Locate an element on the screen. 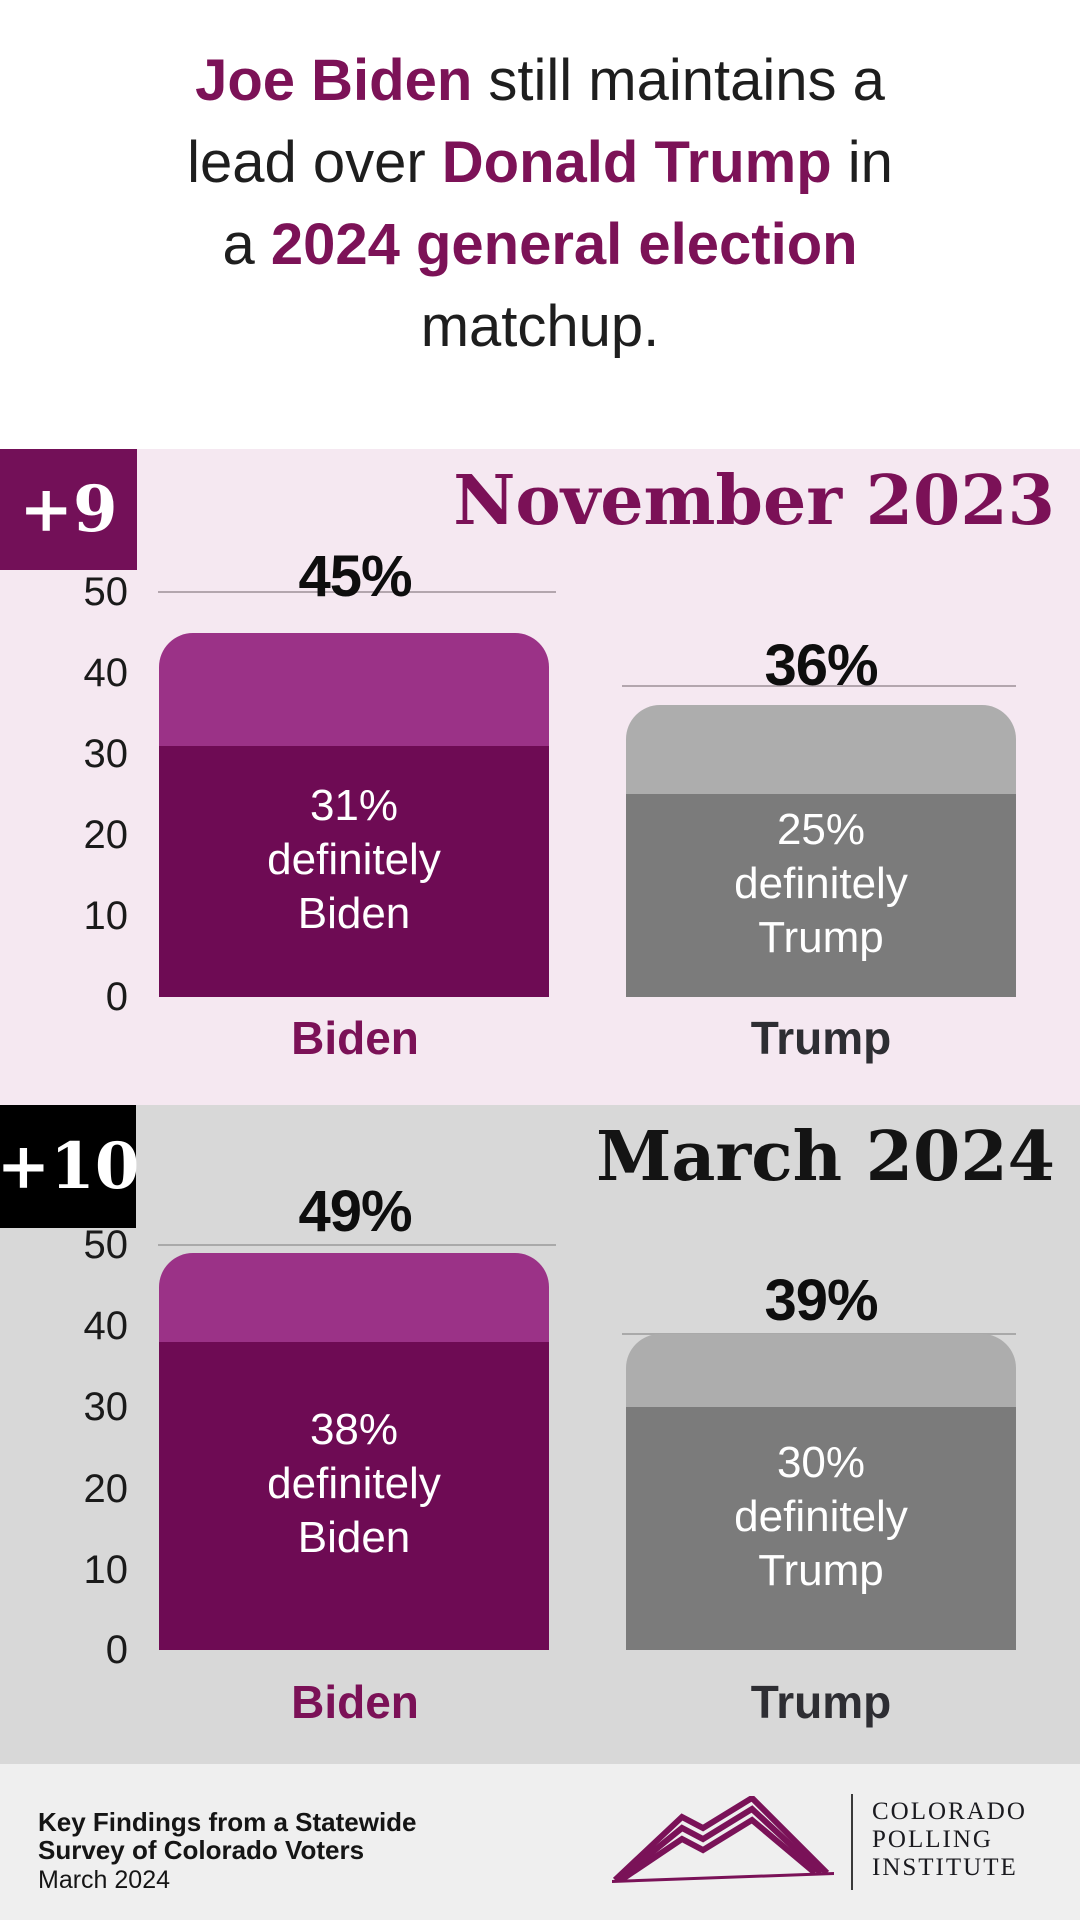 Image resolution: width=1080 pixels, height=1920 pixels. footer-divider is located at coordinates (852, 1842).